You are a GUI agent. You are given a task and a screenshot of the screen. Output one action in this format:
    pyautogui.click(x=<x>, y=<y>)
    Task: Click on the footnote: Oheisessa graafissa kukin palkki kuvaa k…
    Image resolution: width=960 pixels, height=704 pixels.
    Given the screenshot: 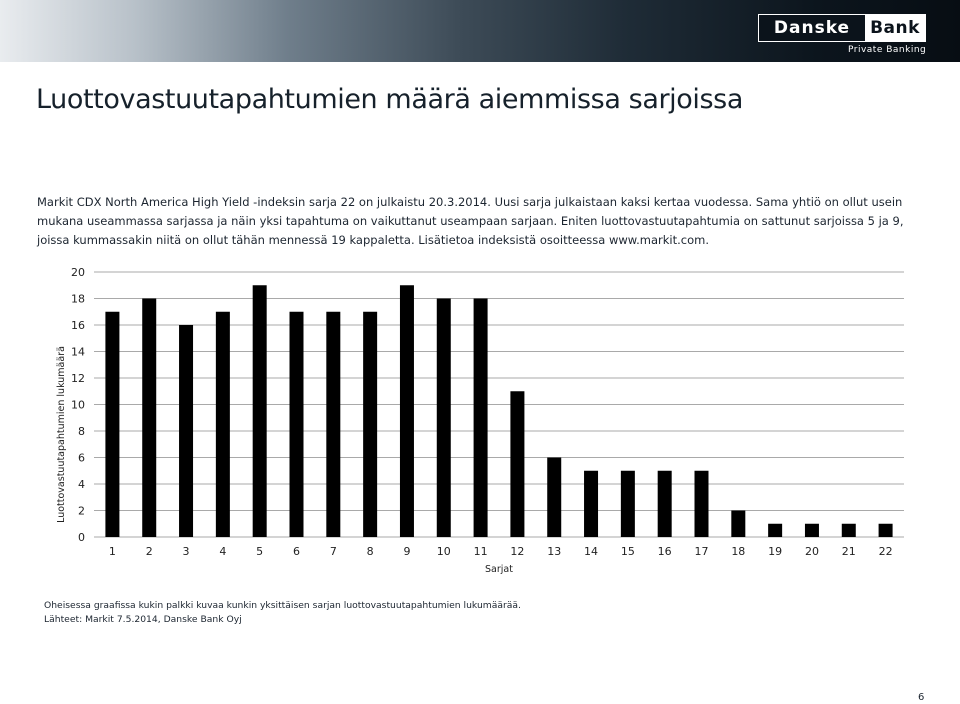 What is the action you would take?
    pyautogui.click(x=282, y=613)
    